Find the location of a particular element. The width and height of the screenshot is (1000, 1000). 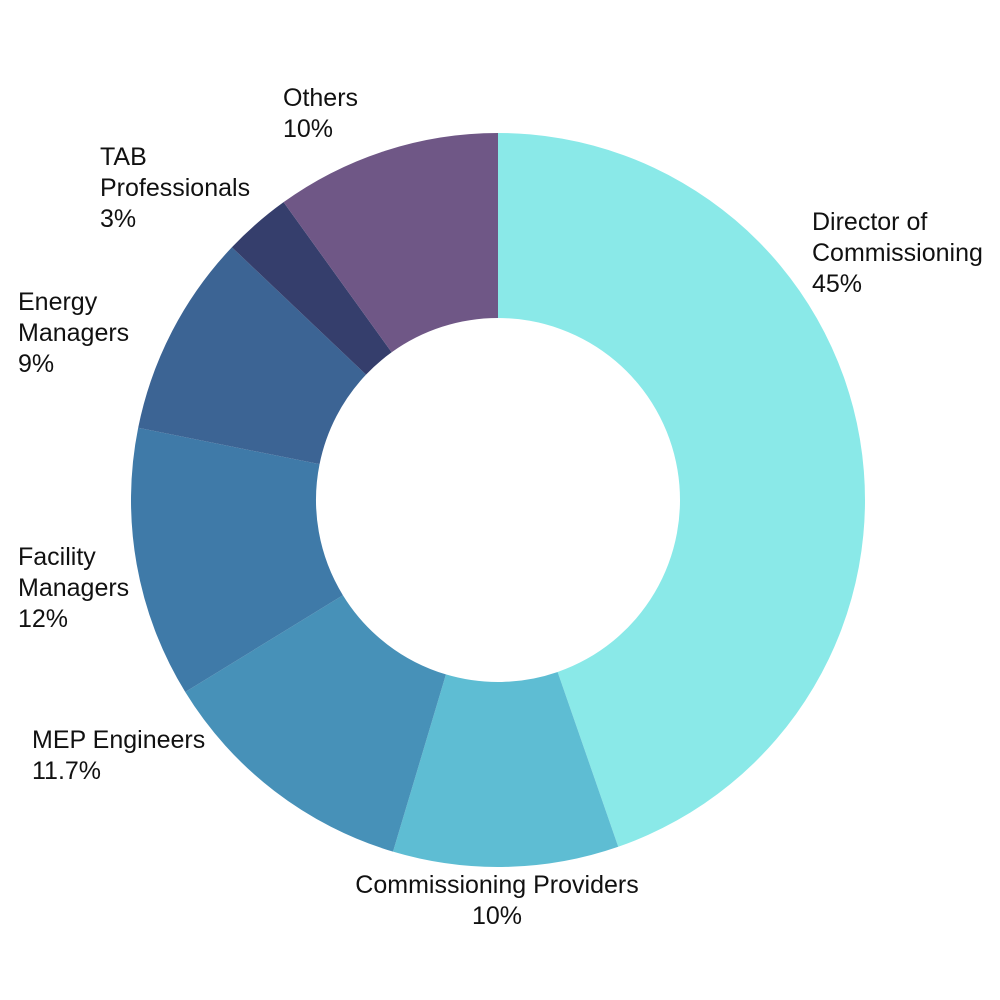

slice-energy-managers is located at coordinates (252, 356).